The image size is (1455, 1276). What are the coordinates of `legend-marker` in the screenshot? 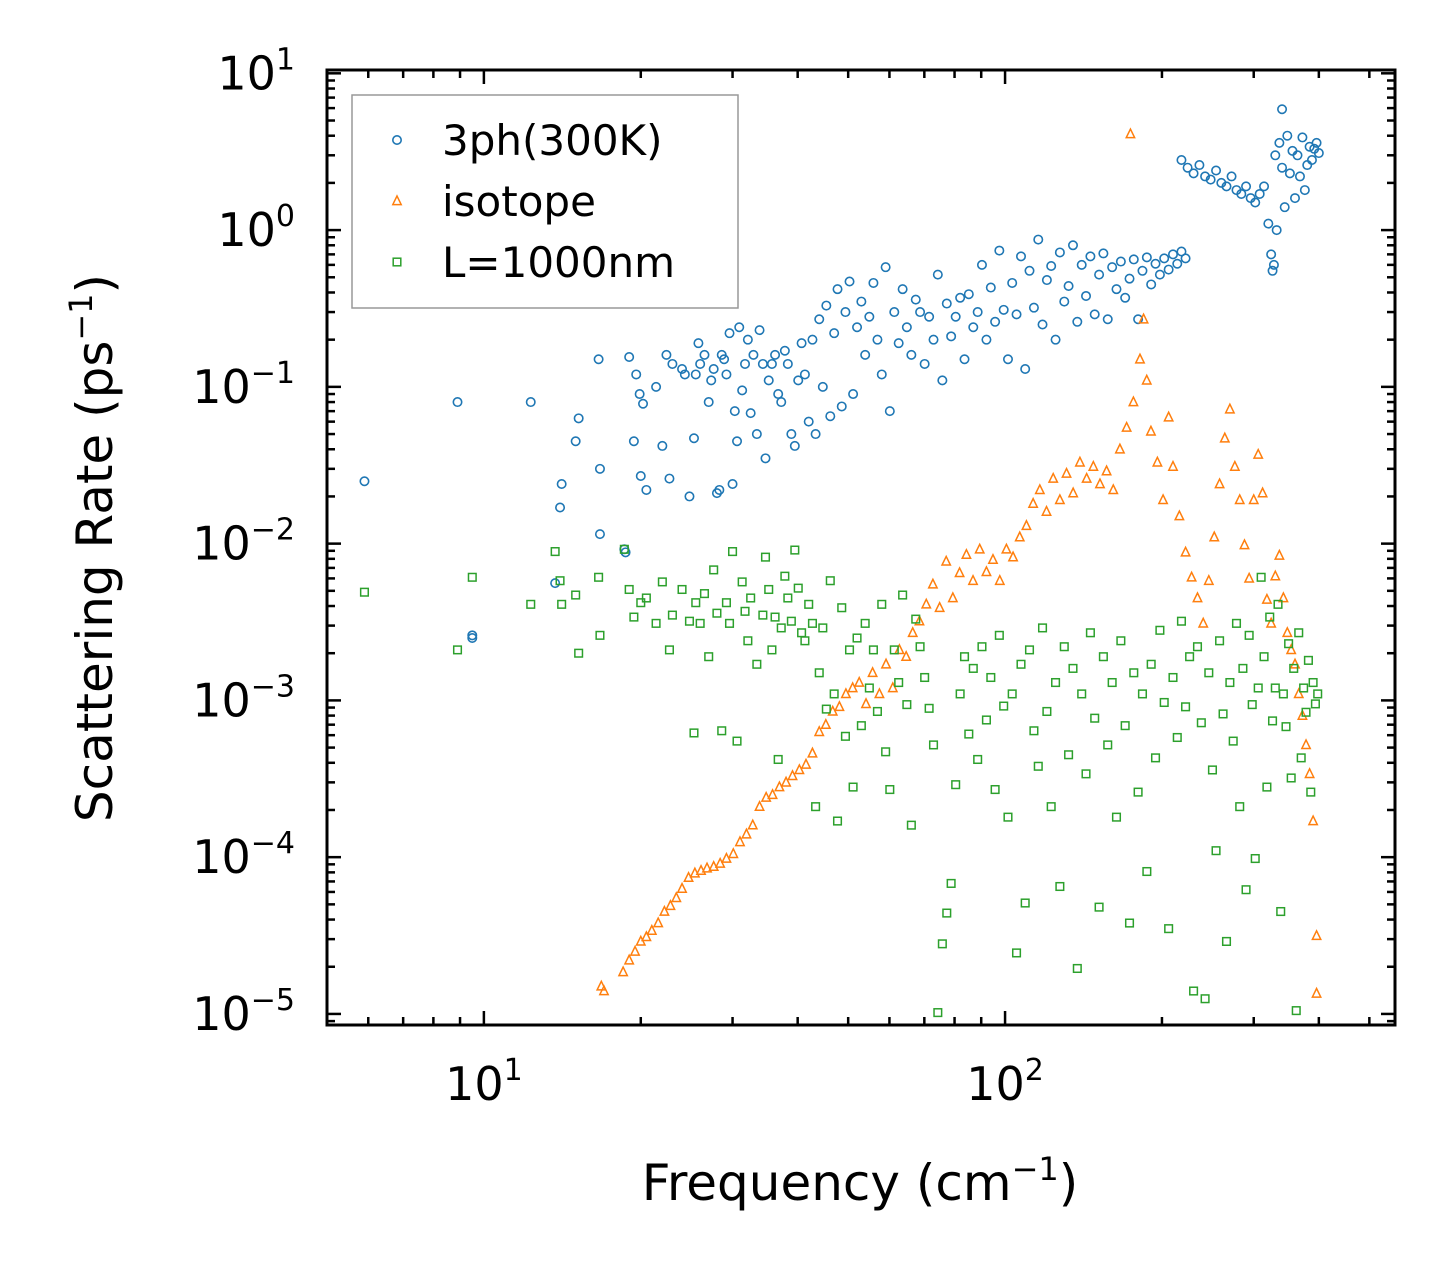 It's located at (397, 262).